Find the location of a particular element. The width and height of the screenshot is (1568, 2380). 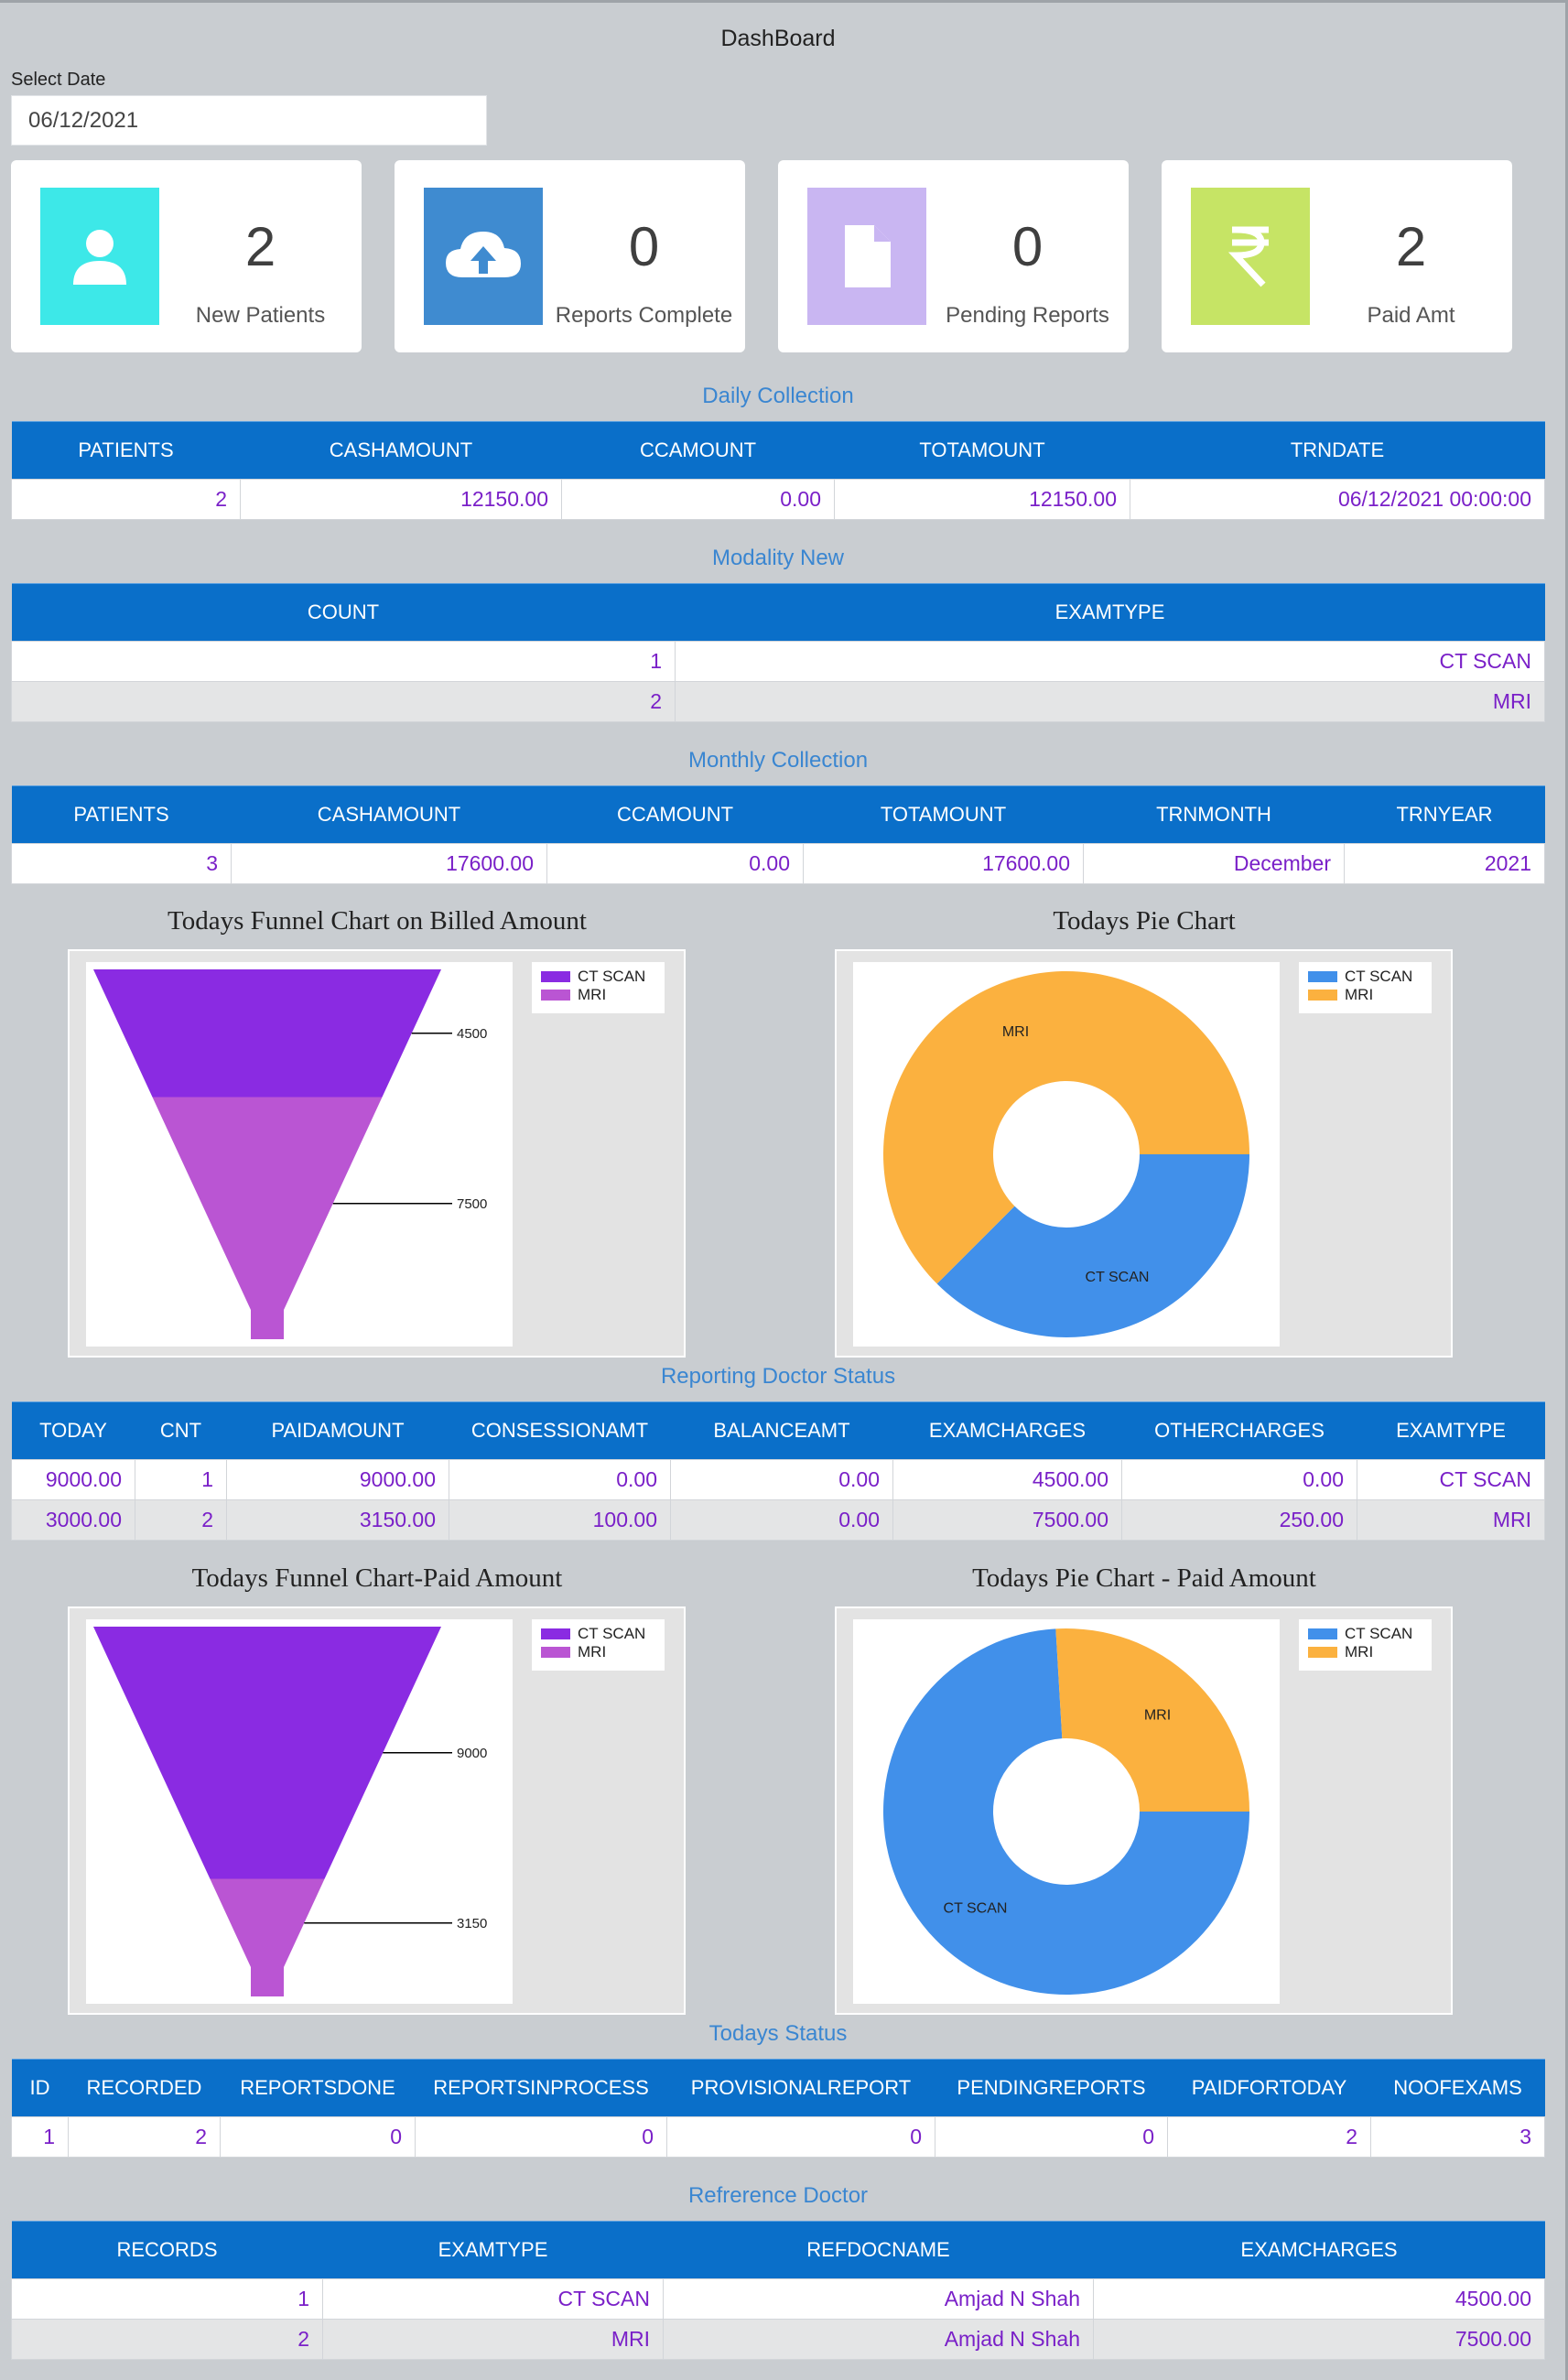

funnel-paid-chart: 9000 3150 CT SCAN MRI is located at coordinates (377, 1810).